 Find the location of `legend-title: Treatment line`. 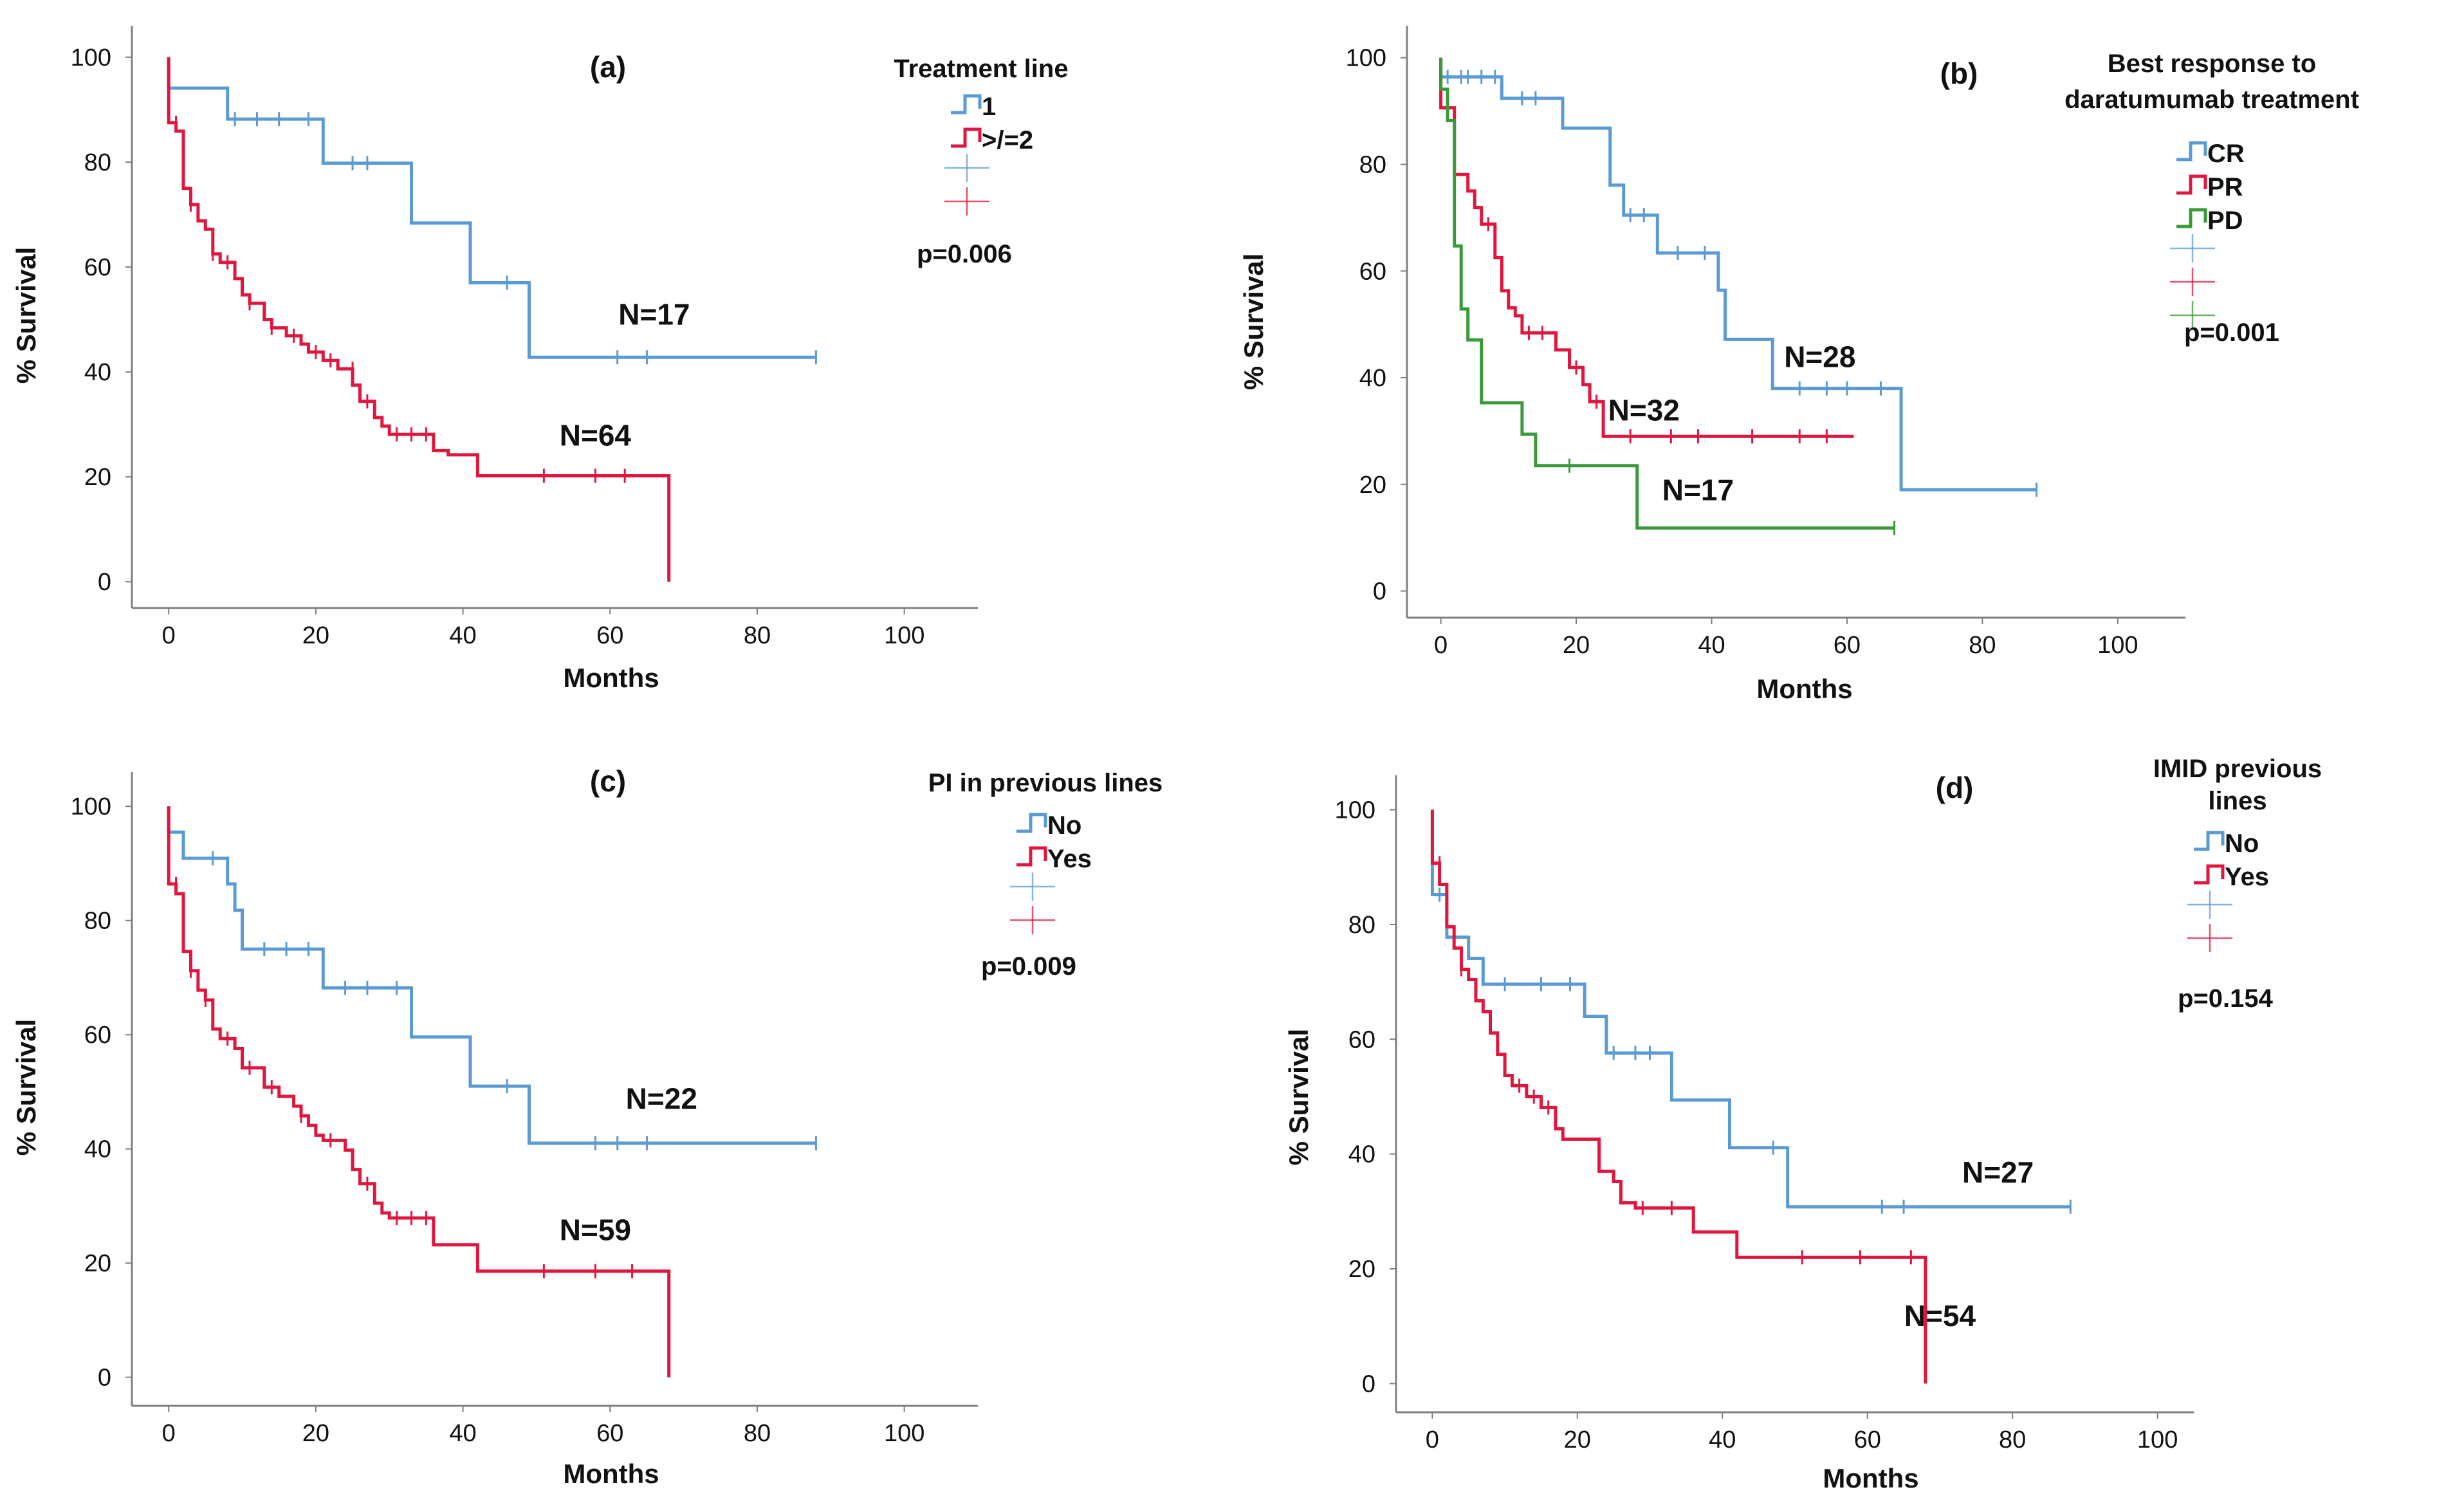

legend-title: Treatment line is located at coordinates (981, 69).